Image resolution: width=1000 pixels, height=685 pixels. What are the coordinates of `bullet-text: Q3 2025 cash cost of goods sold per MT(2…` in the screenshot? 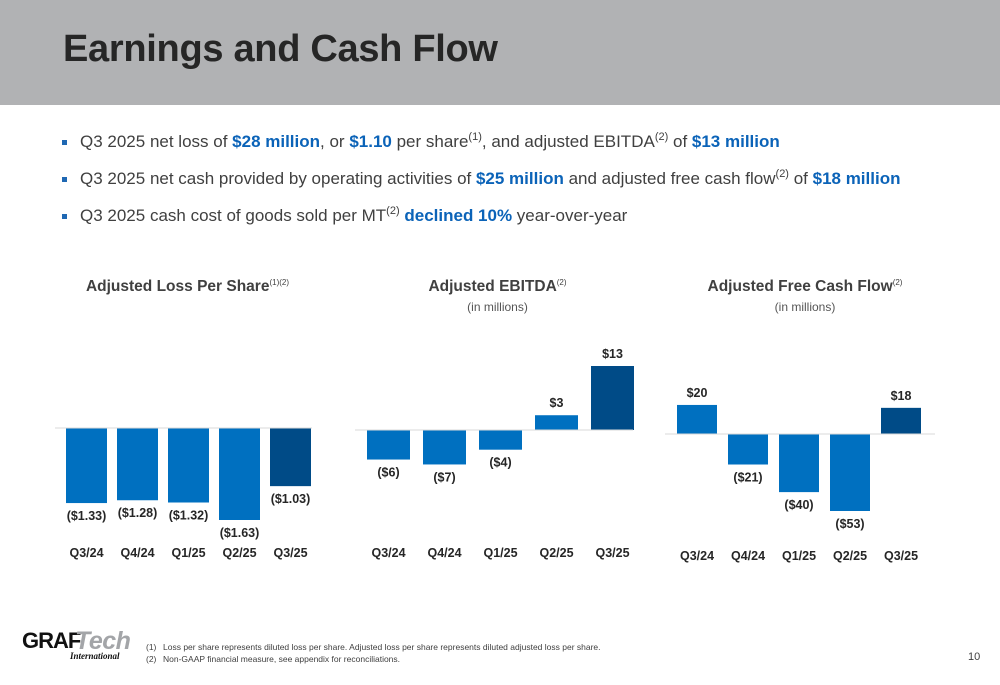 It's located at (354, 215).